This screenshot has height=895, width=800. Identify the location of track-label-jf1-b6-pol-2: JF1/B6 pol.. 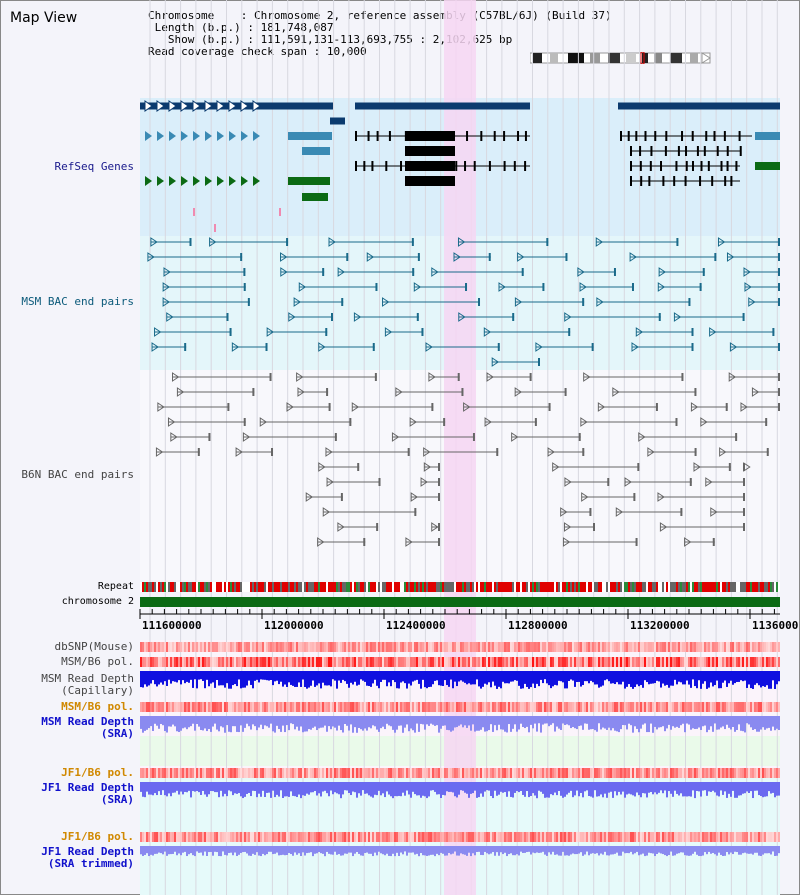
(97, 836).